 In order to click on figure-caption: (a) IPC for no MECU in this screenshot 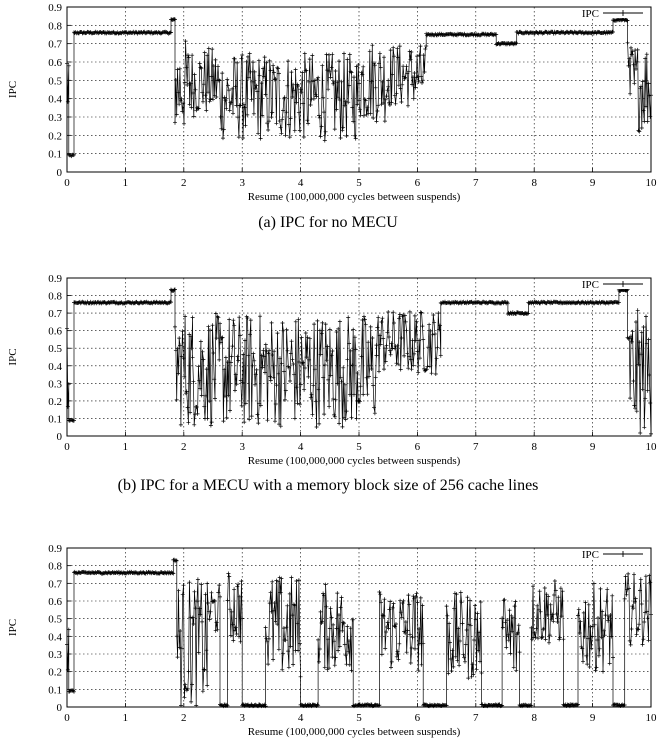, I will do `click(328, 222)`.